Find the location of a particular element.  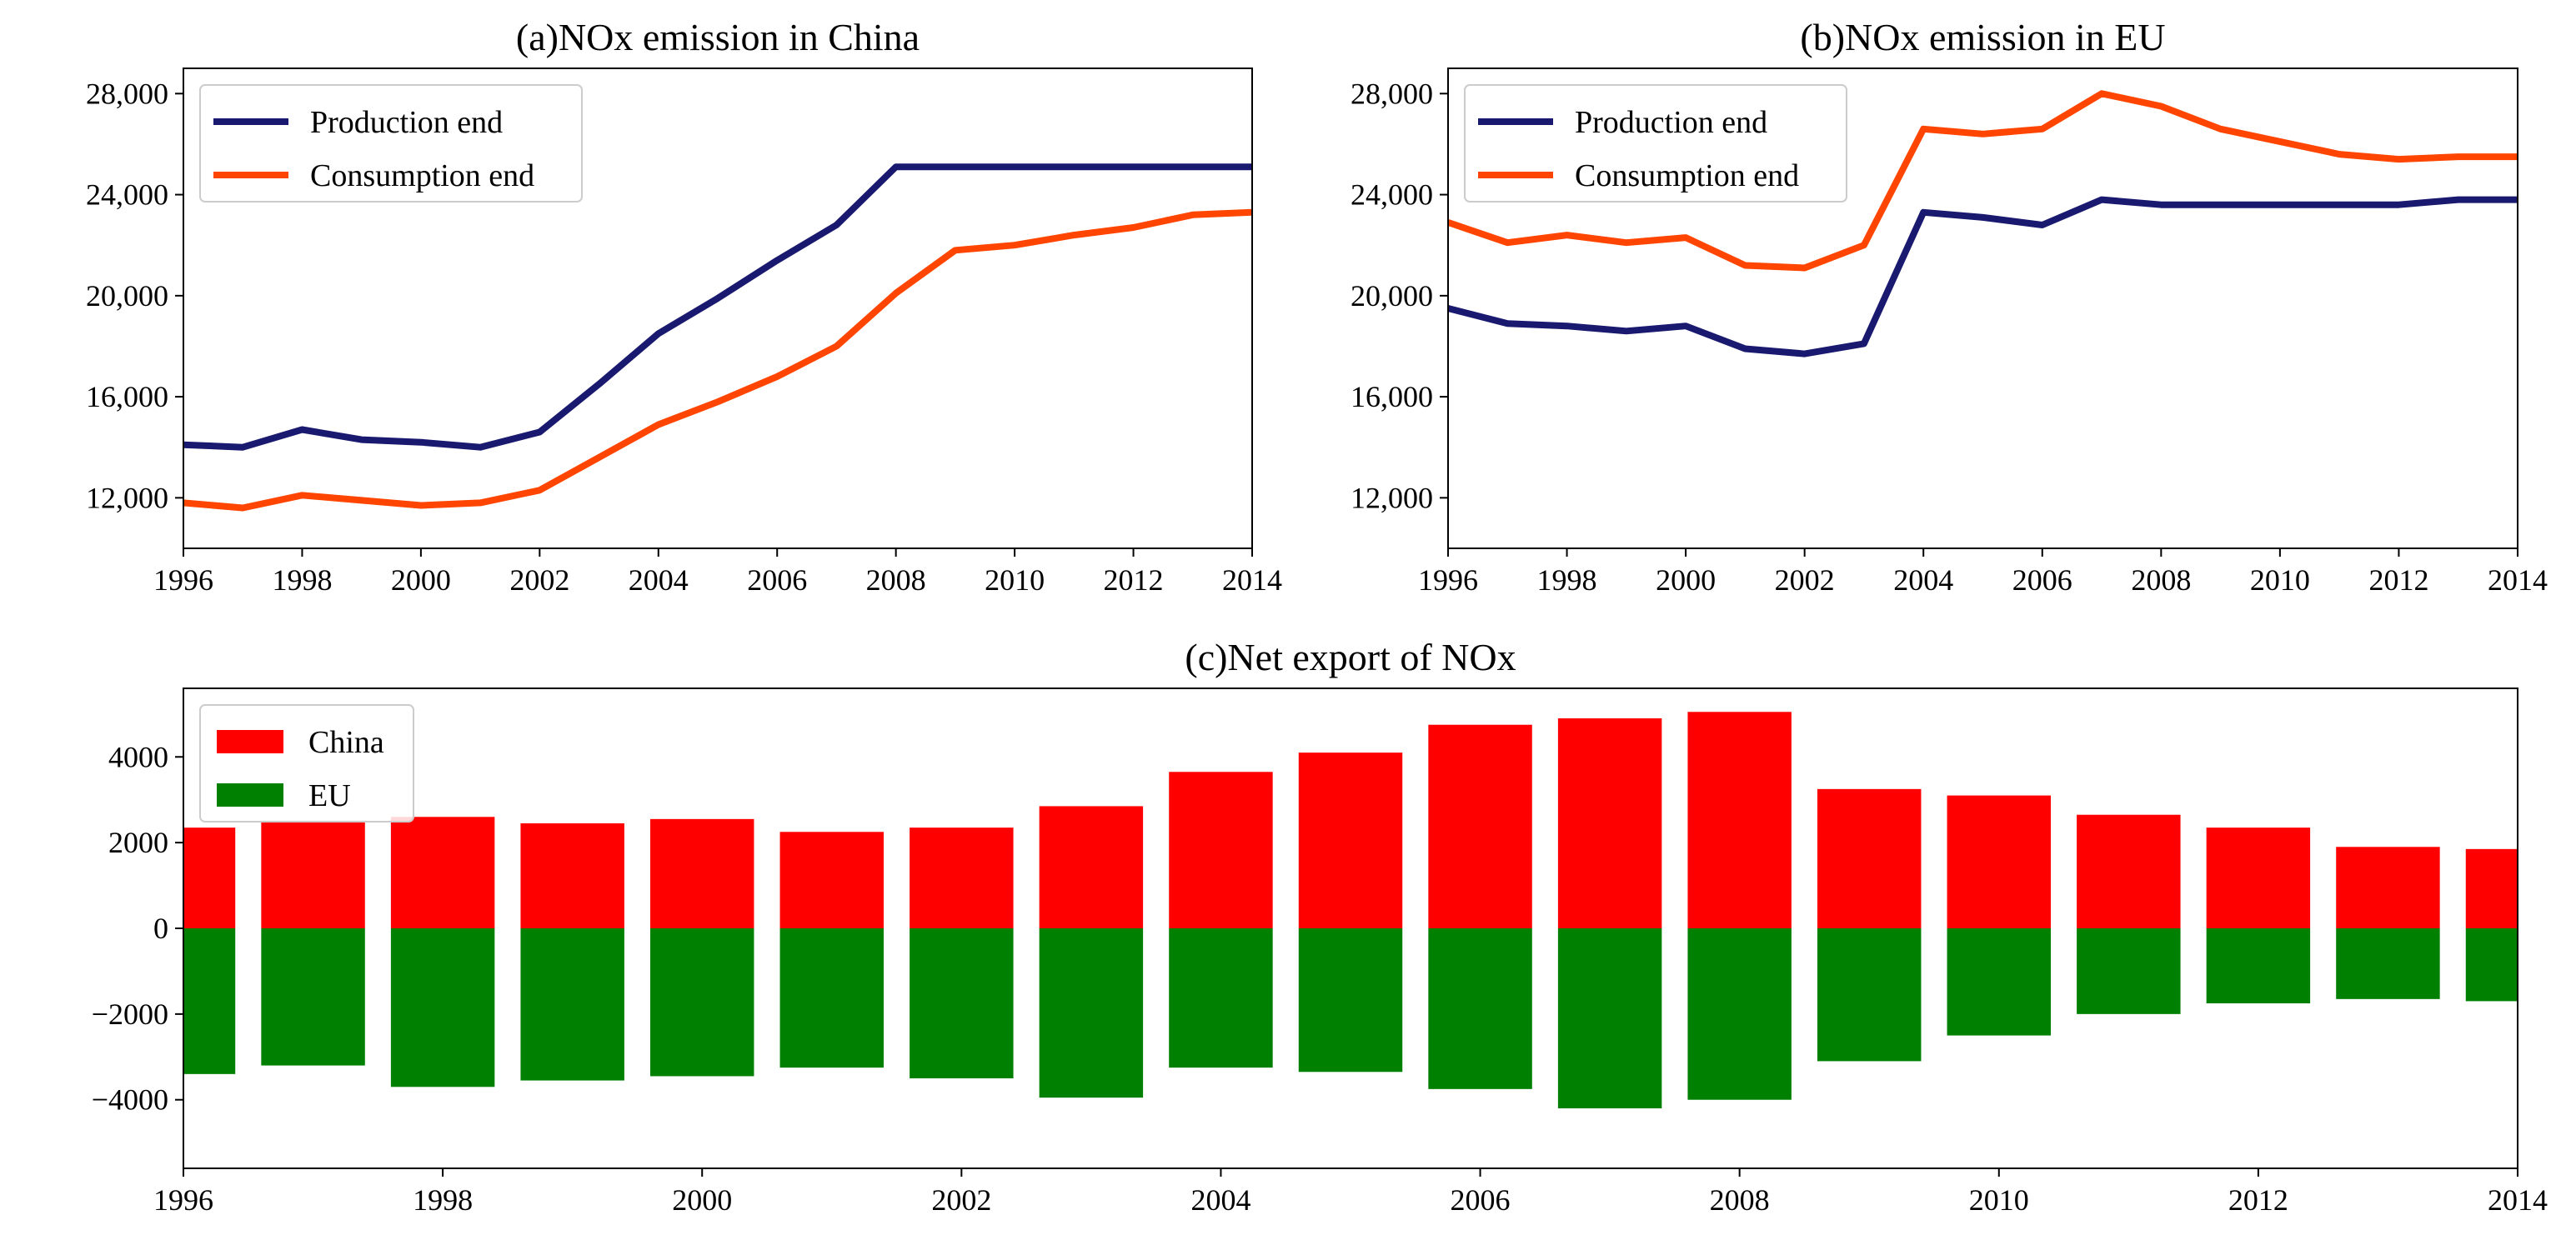

legend-label: EU is located at coordinates (329, 795).